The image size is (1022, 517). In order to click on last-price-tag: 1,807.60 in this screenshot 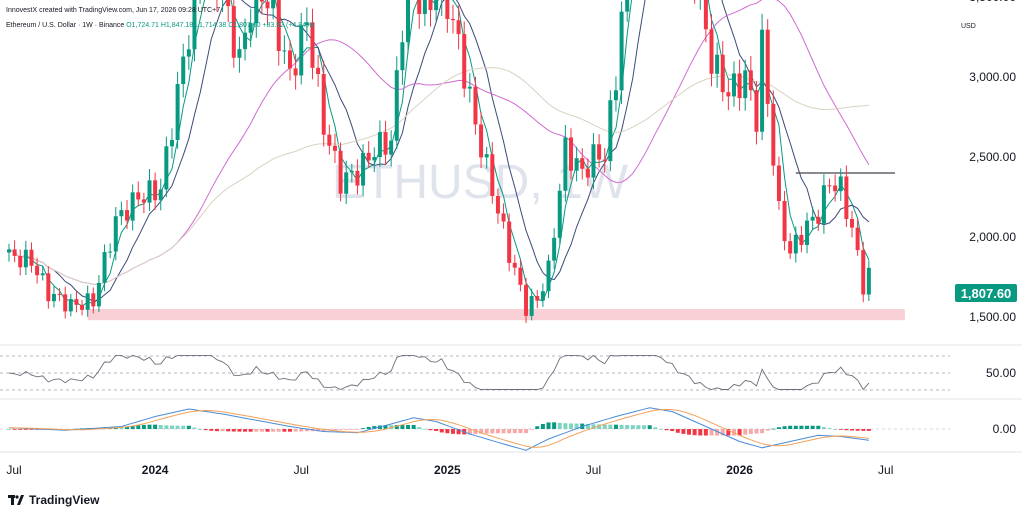, I will do `click(986, 293)`.